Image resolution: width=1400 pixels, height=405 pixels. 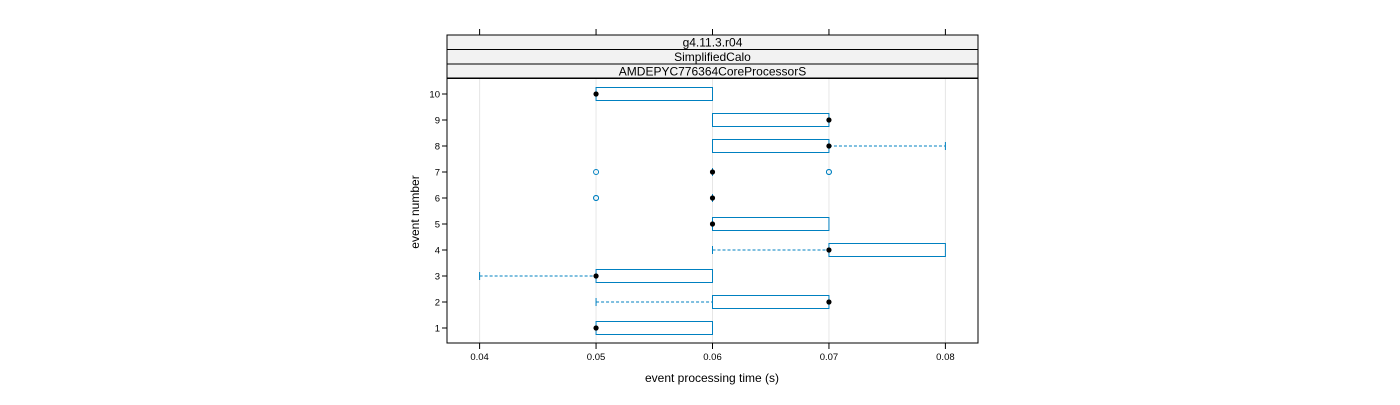 I want to click on x-tick-label: 0.08, so click(x=945, y=357).